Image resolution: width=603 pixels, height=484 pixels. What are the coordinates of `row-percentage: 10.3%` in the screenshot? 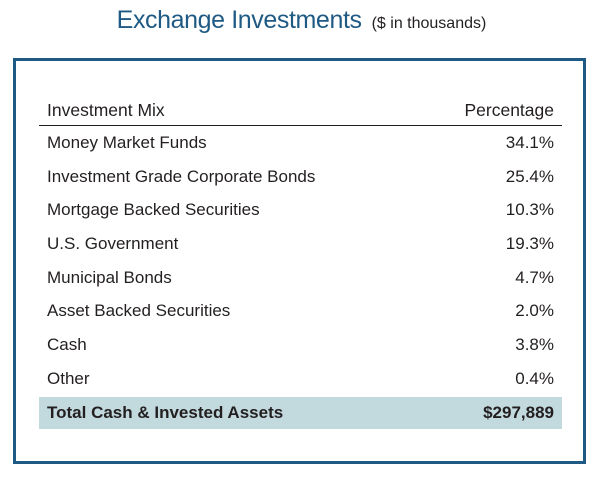 It's located at (529, 210).